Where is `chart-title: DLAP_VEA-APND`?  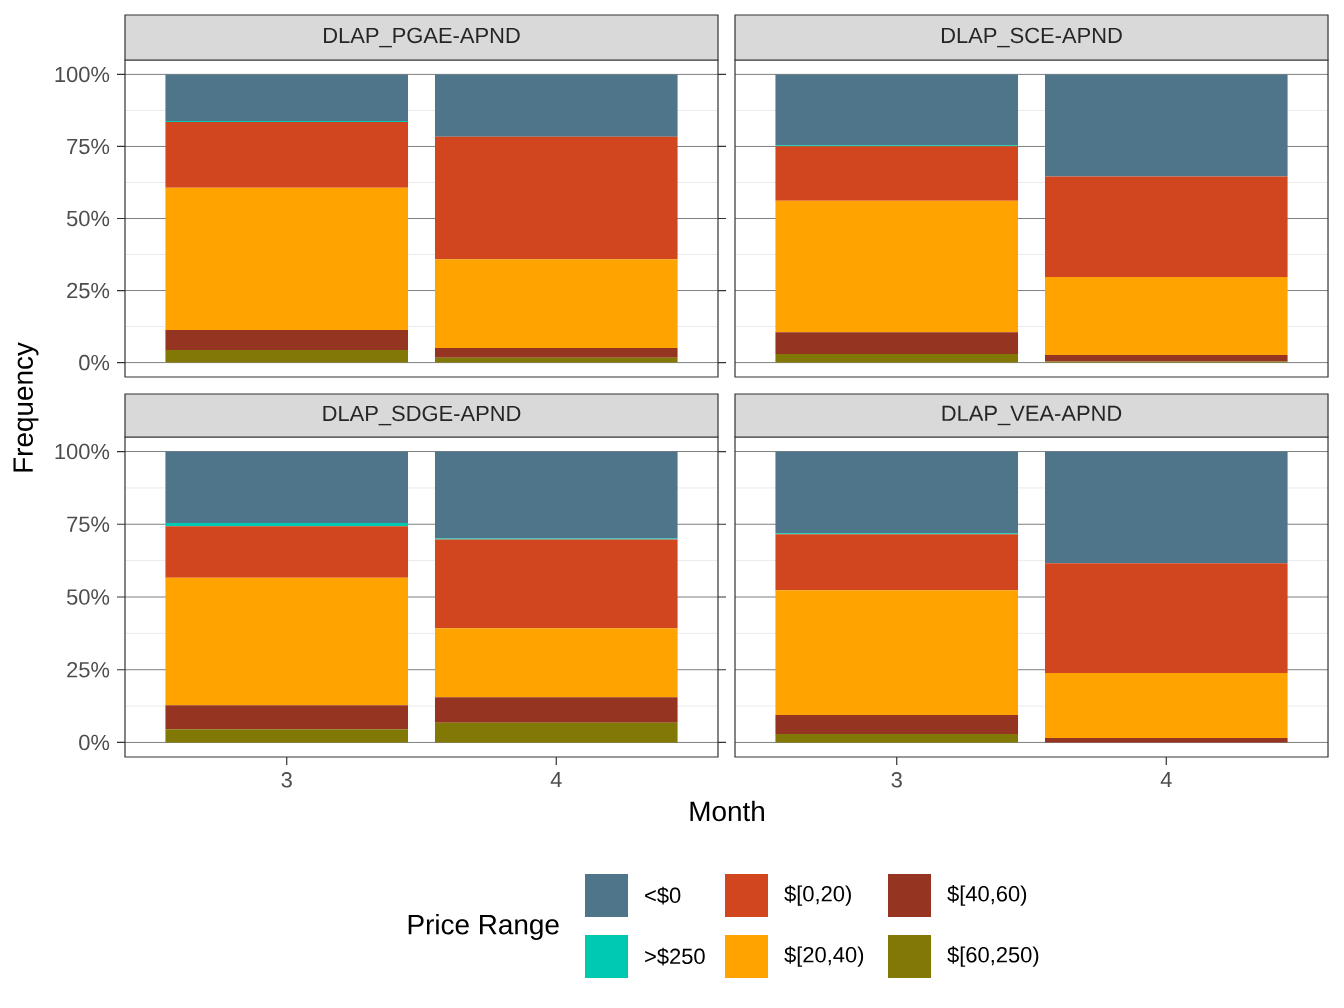
chart-title: DLAP_VEA-APND is located at coordinates (1032, 415).